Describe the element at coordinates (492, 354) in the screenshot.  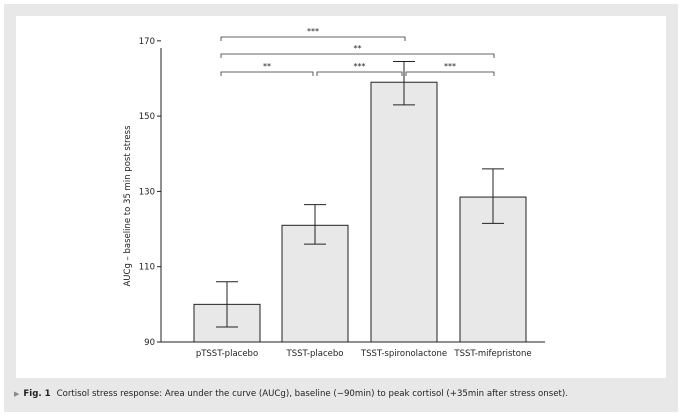
I see `x-category-label: TSST-mifepristone` at that location.